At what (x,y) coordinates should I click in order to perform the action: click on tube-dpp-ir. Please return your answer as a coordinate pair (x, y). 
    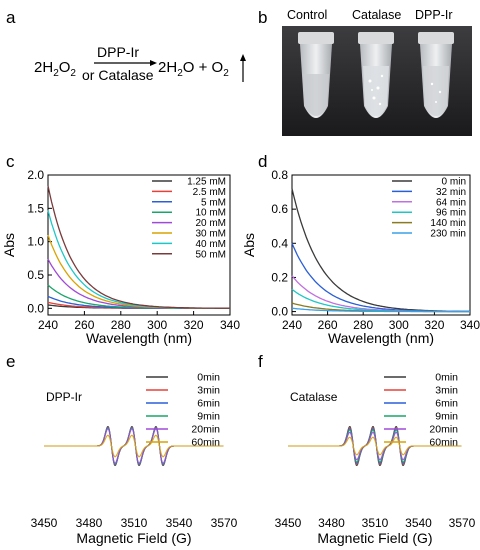
    Looking at the image, I should click on (436, 75).